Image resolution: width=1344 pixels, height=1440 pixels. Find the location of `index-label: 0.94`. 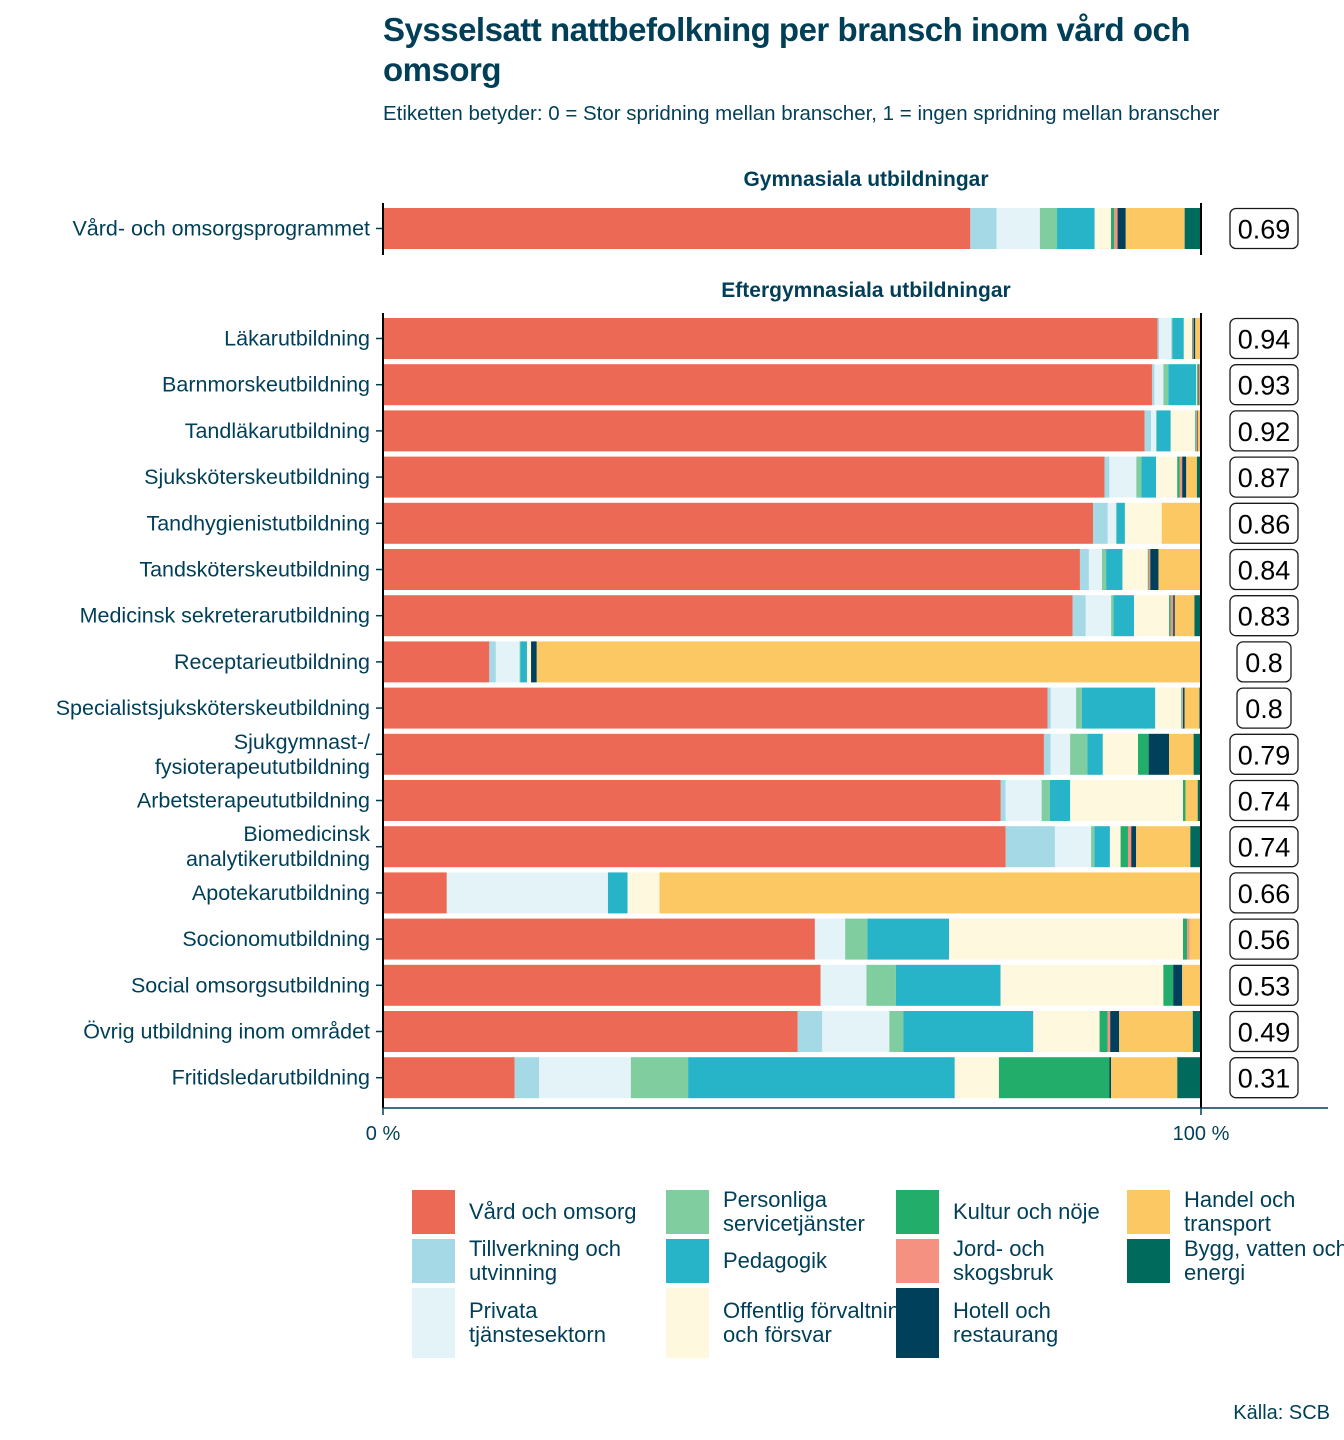

index-label: 0.94 is located at coordinates (1264, 340).